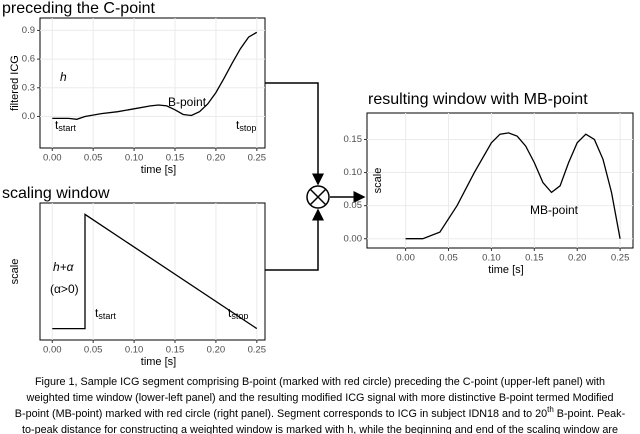  I want to click on annotation: (α>0), so click(64, 289).